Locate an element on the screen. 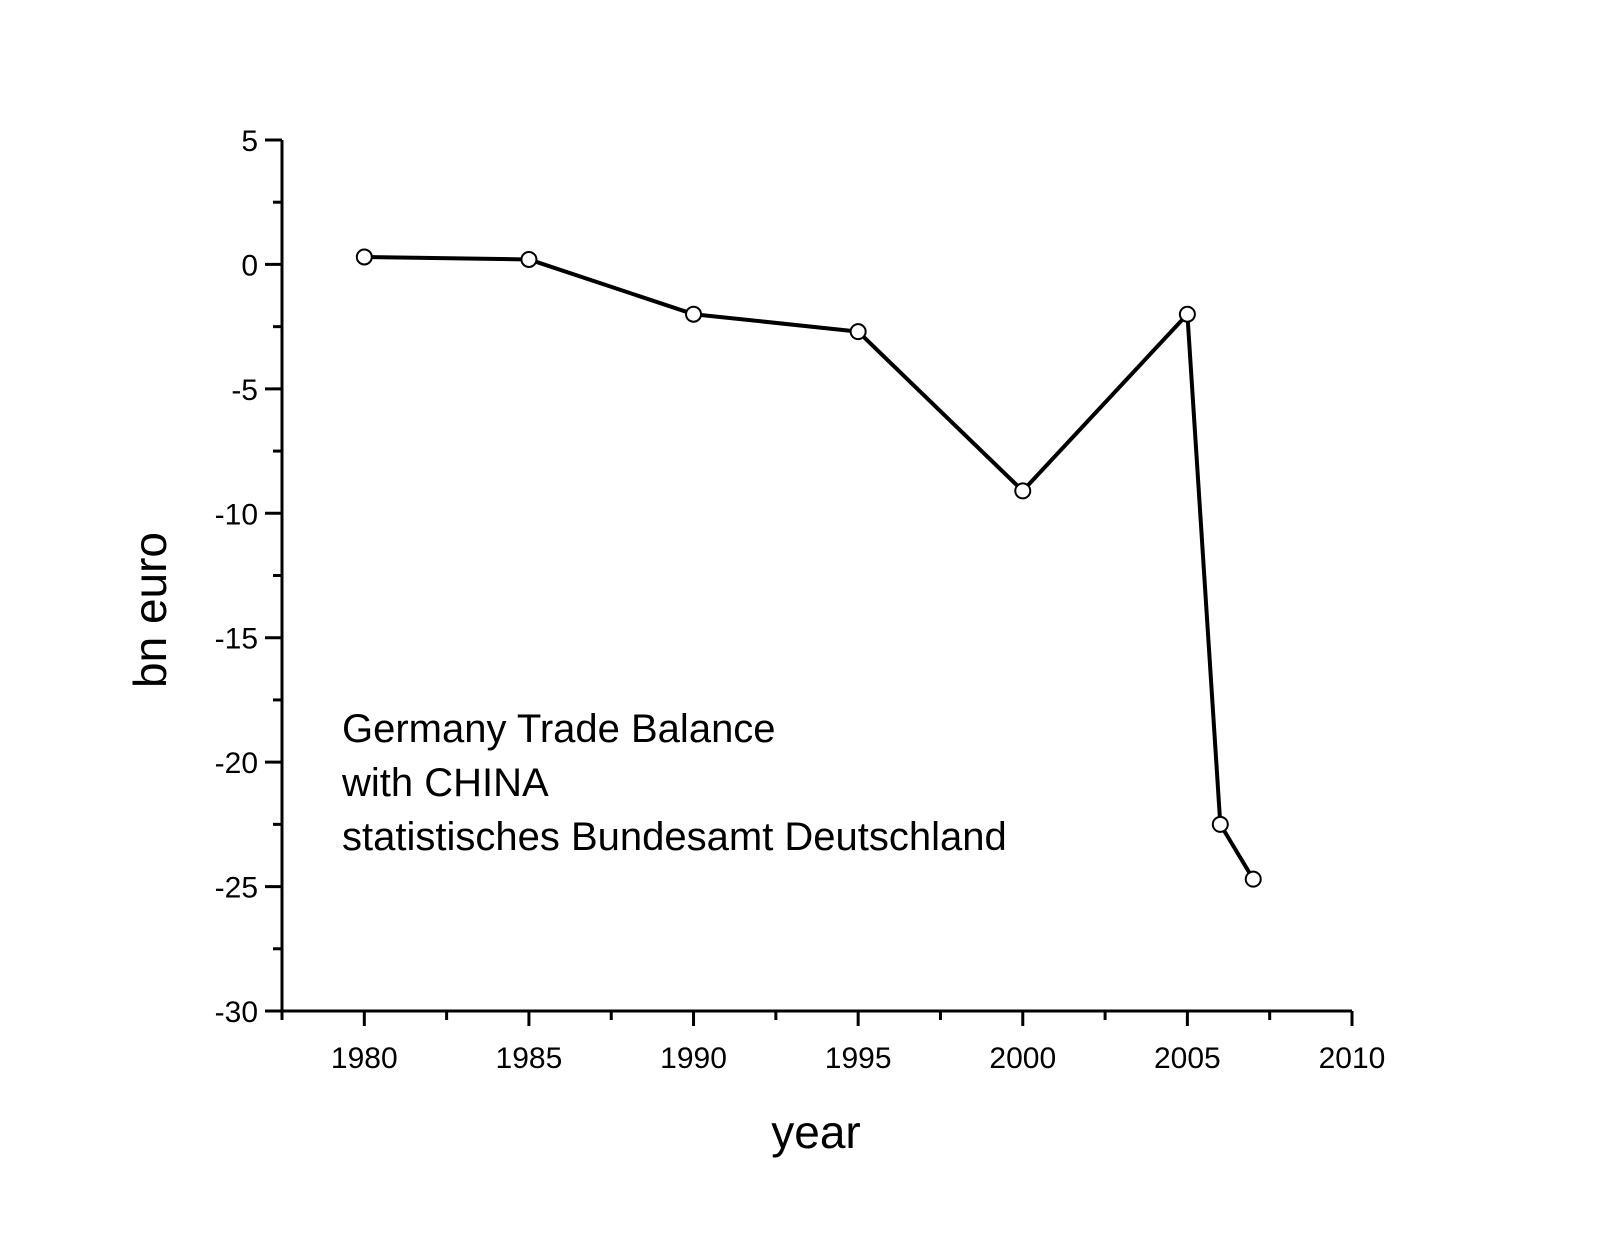  x-tick-label: 1990 is located at coordinates (693, 1058).